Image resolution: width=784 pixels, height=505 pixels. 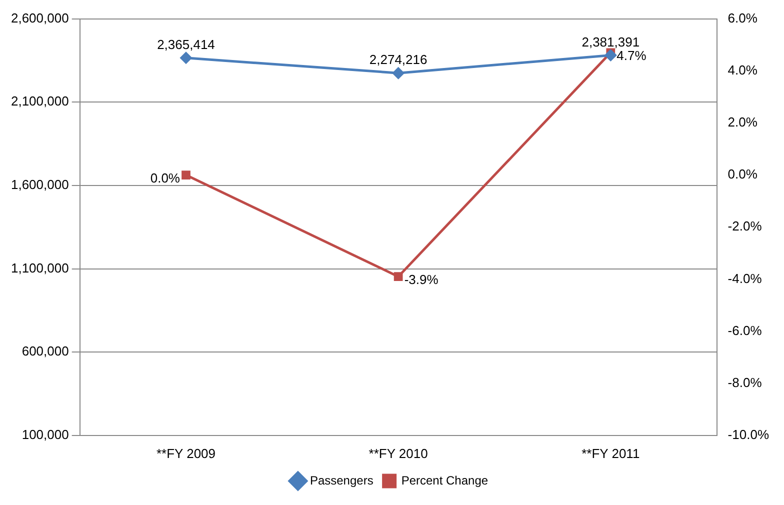 I want to click on y2-tick-label: 0.0%, so click(x=743, y=174).